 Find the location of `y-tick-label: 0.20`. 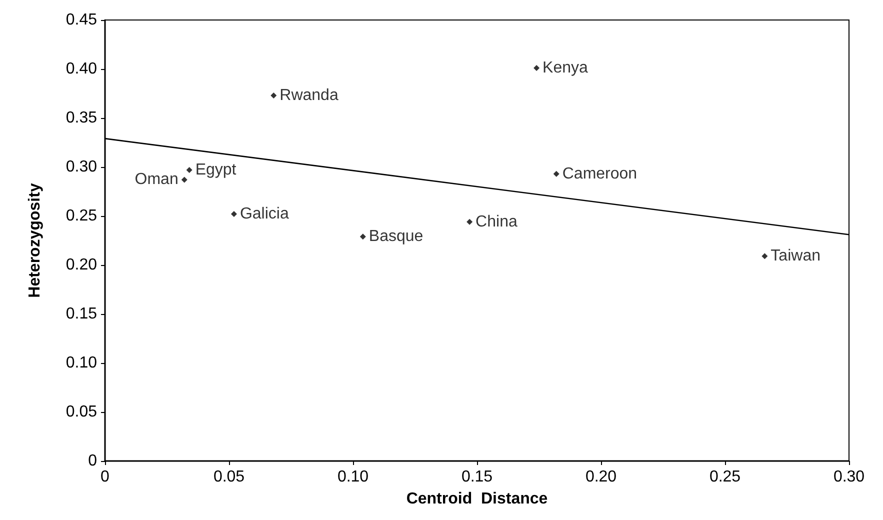

y-tick-label: 0.20 is located at coordinates (82, 265).